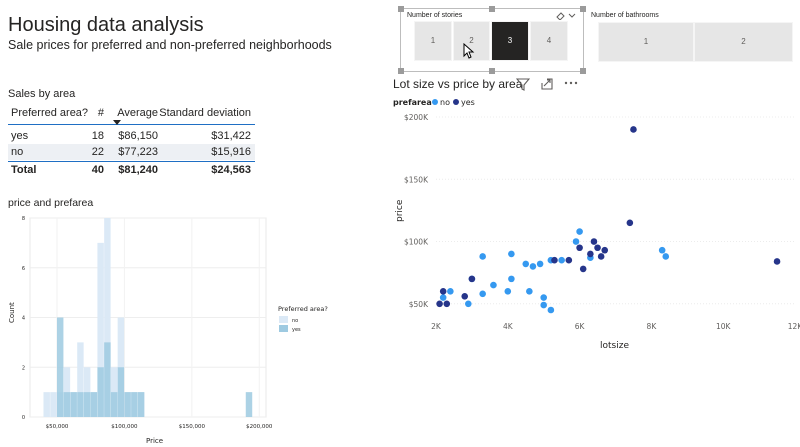 The height and width of the screenshot is (447, 800). What do you see at coordinates (50, 113) in the screenshot?
I see `column-header-preferred-area: Preferred area?` at bounding box center [50, 113].